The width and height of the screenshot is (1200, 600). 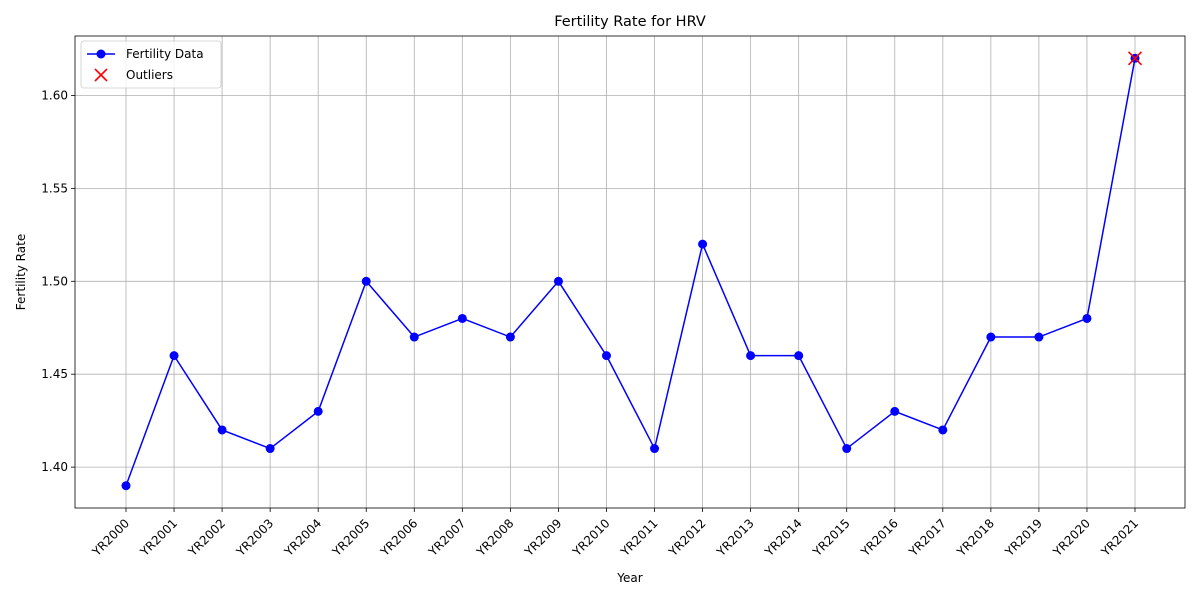 I want to click on y-tick-label: 1.60, so click(x=54, y=95).